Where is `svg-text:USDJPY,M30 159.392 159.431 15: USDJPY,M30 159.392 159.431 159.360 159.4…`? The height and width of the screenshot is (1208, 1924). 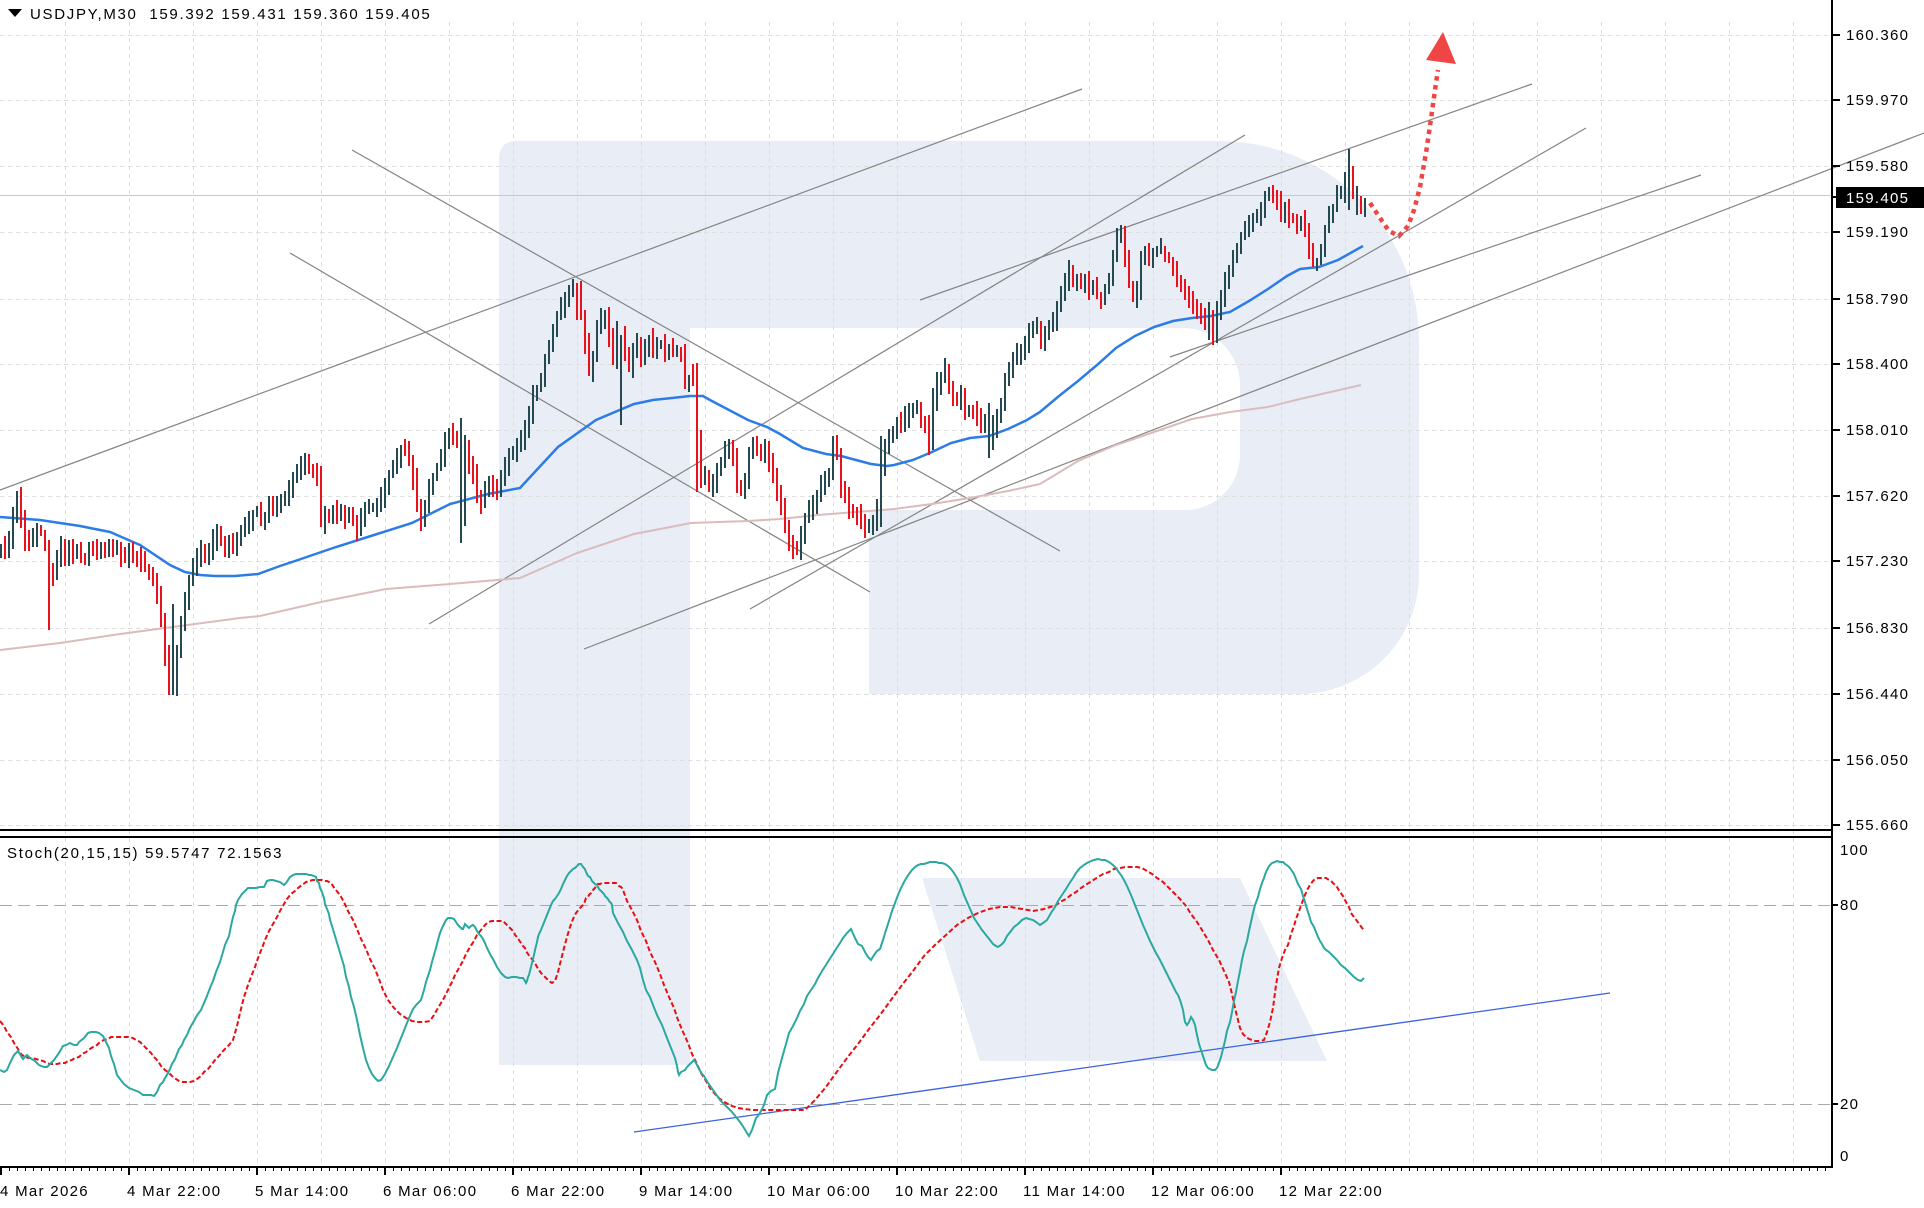
svg-text:USDJPY,M30 159.392 159.431 15: USDJPY,M30 159.392 159.431 159.360 159.4… is located at coordinates (230, 14).